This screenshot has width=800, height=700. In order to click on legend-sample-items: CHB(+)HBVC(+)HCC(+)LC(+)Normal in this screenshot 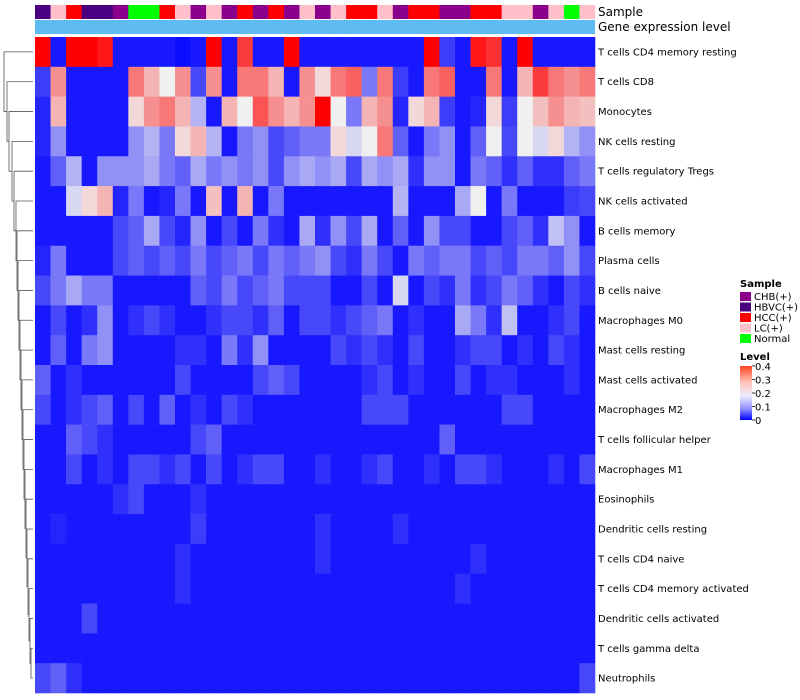, I will do `click(769, 318)`.